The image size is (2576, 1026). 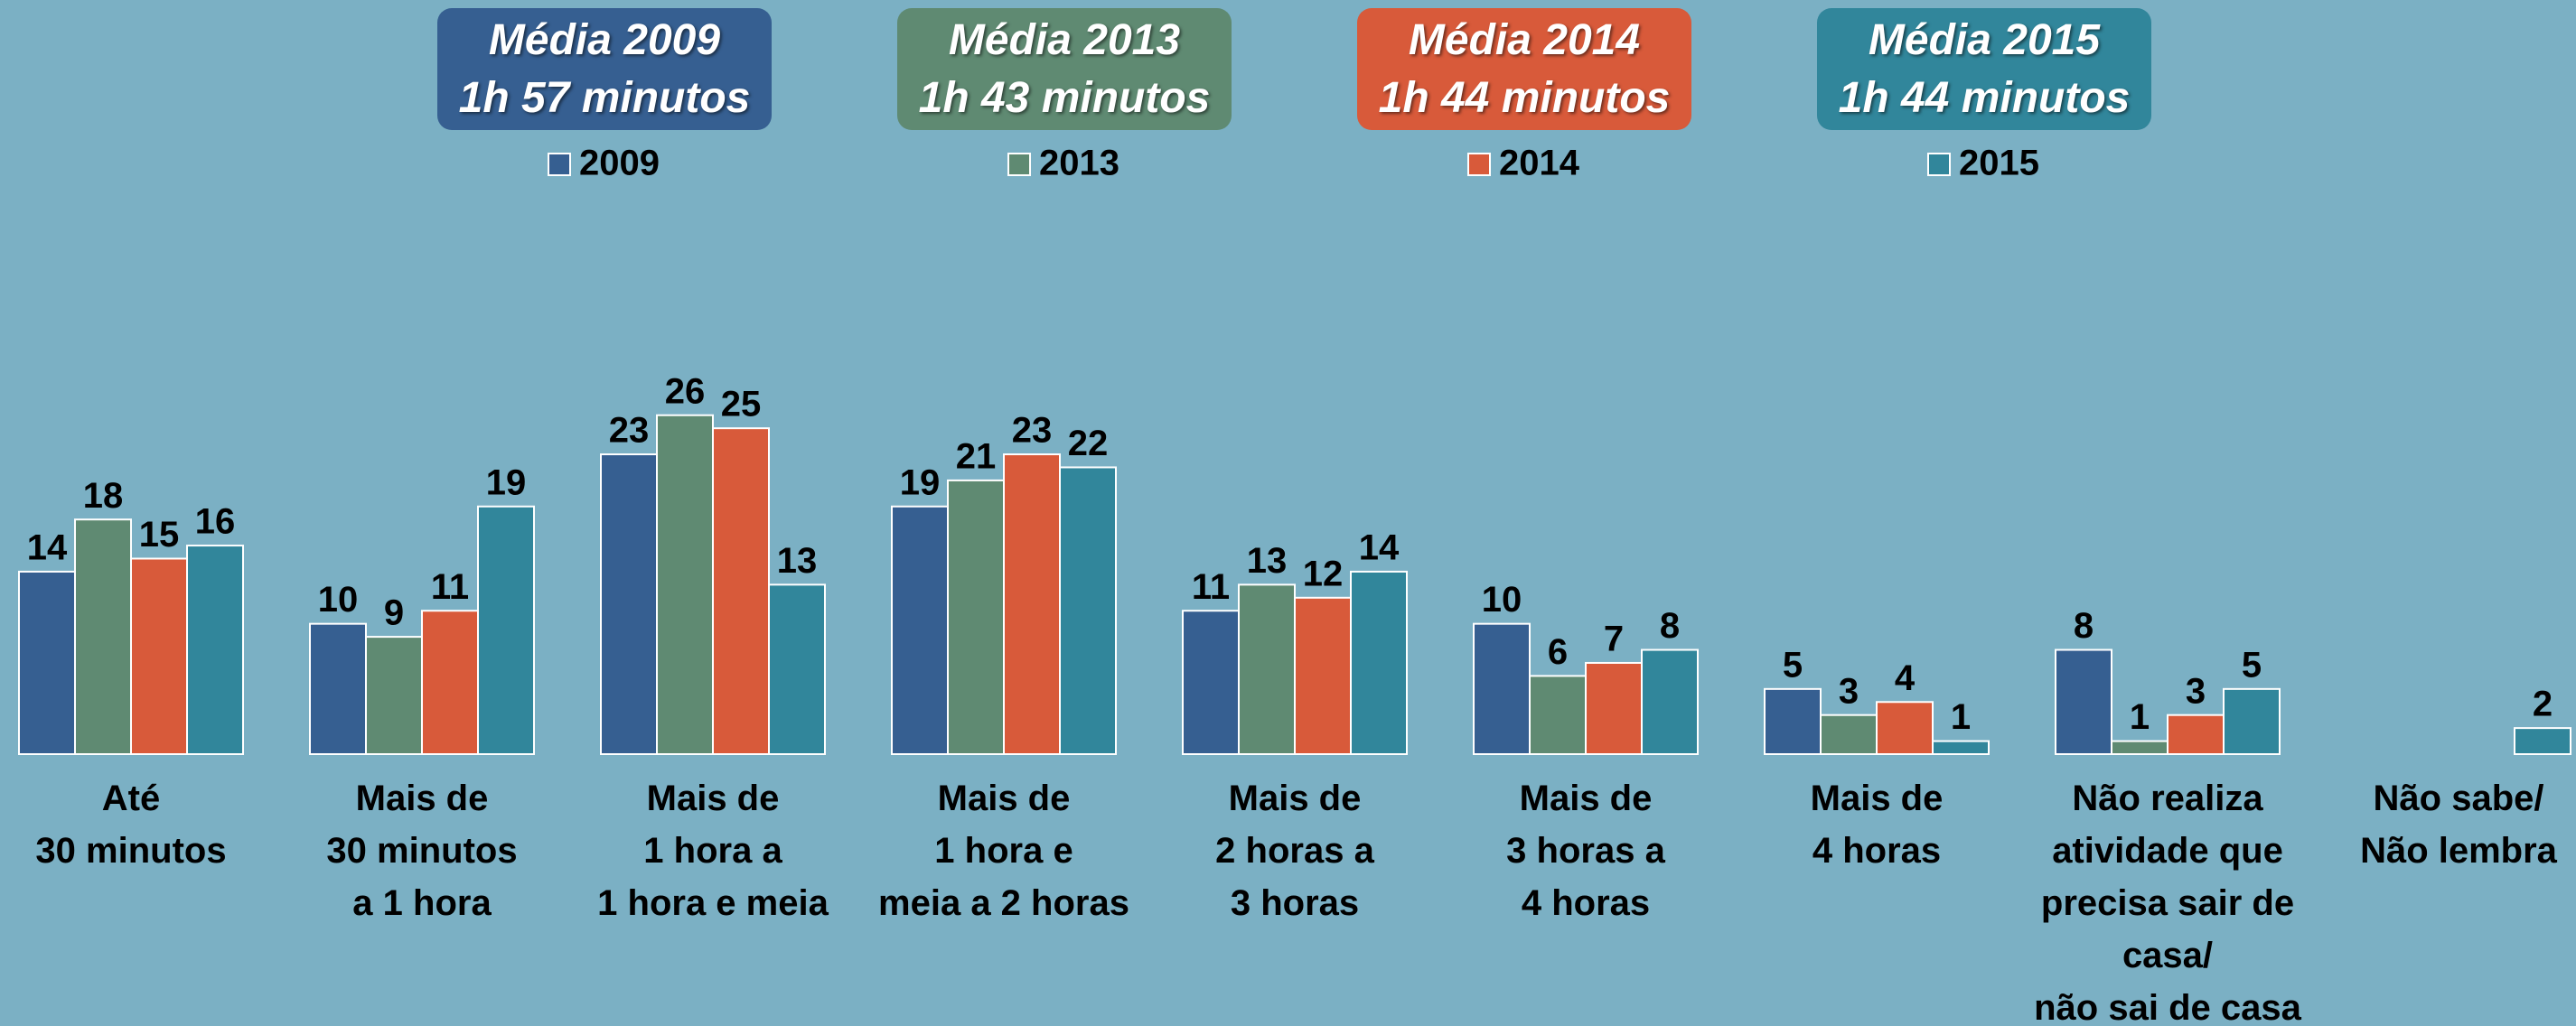 What do you see at coordinates (741, 404) in the screenshot?
I see `data-label: 25` at bounding box center [741, 404].